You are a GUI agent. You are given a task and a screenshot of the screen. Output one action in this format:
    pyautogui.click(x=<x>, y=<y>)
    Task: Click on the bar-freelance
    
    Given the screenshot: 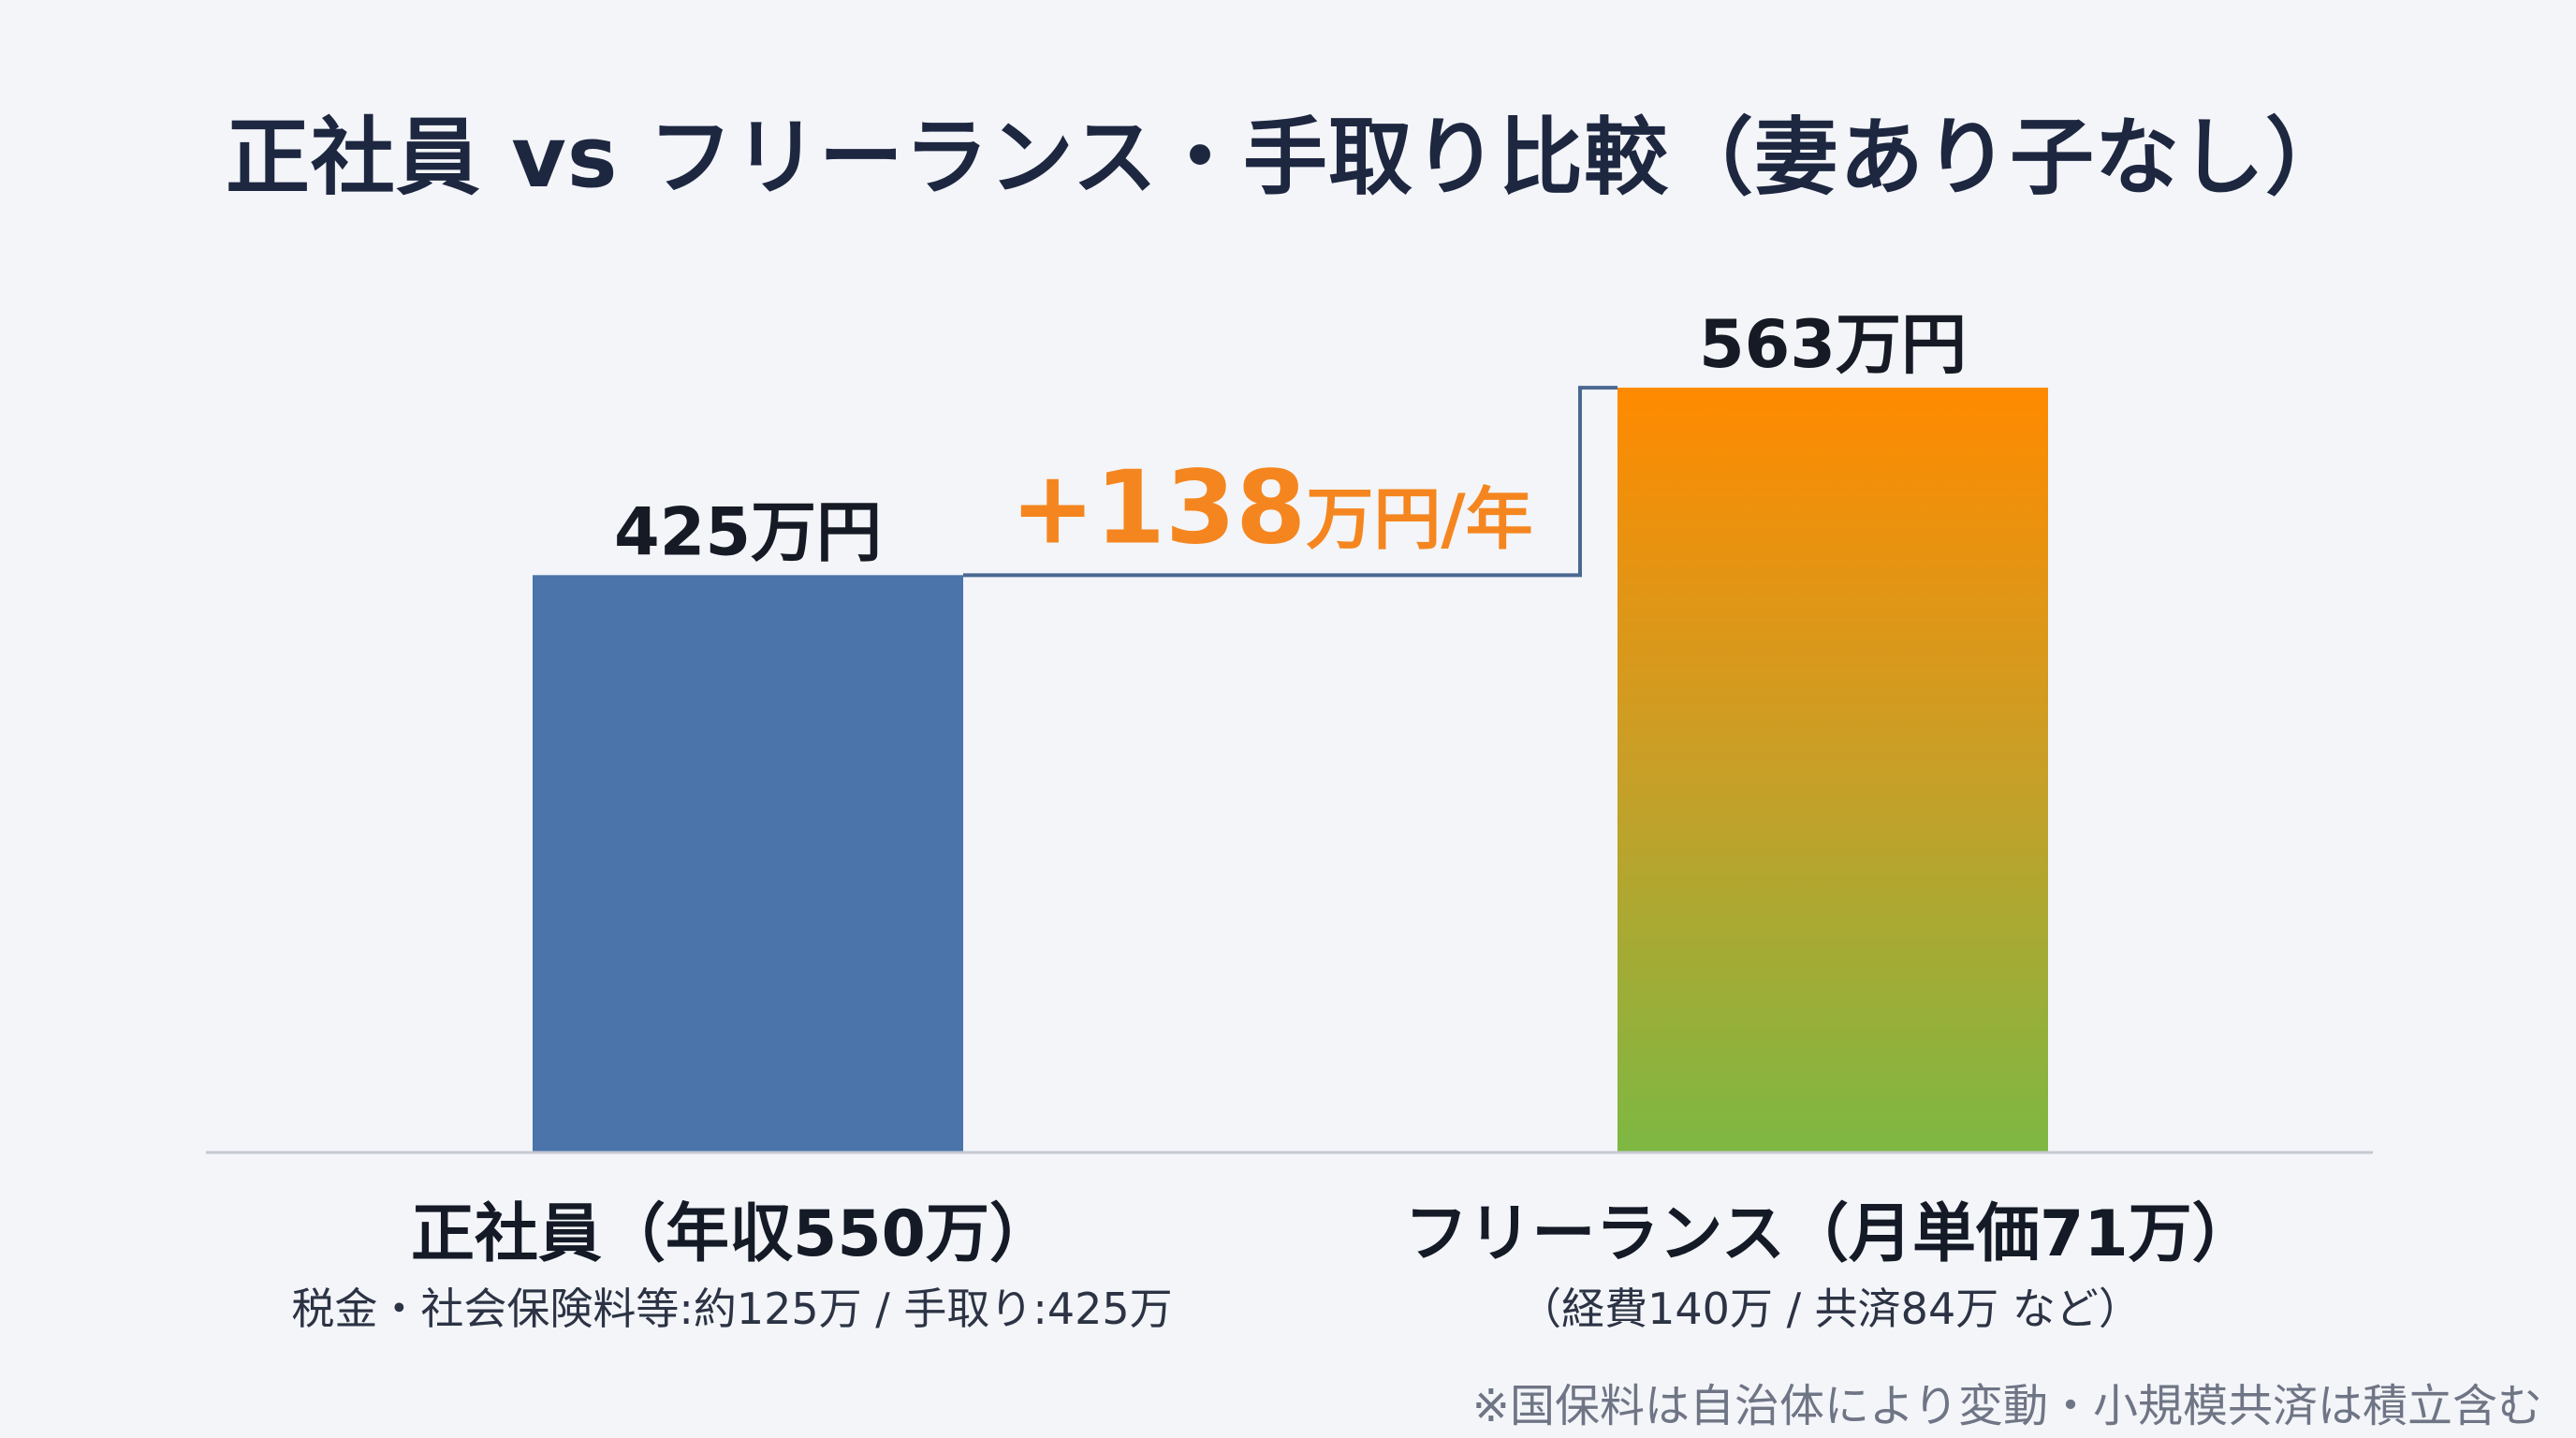 What is the action you would take?
    pyautogui.click(x=1832, y=770)
    